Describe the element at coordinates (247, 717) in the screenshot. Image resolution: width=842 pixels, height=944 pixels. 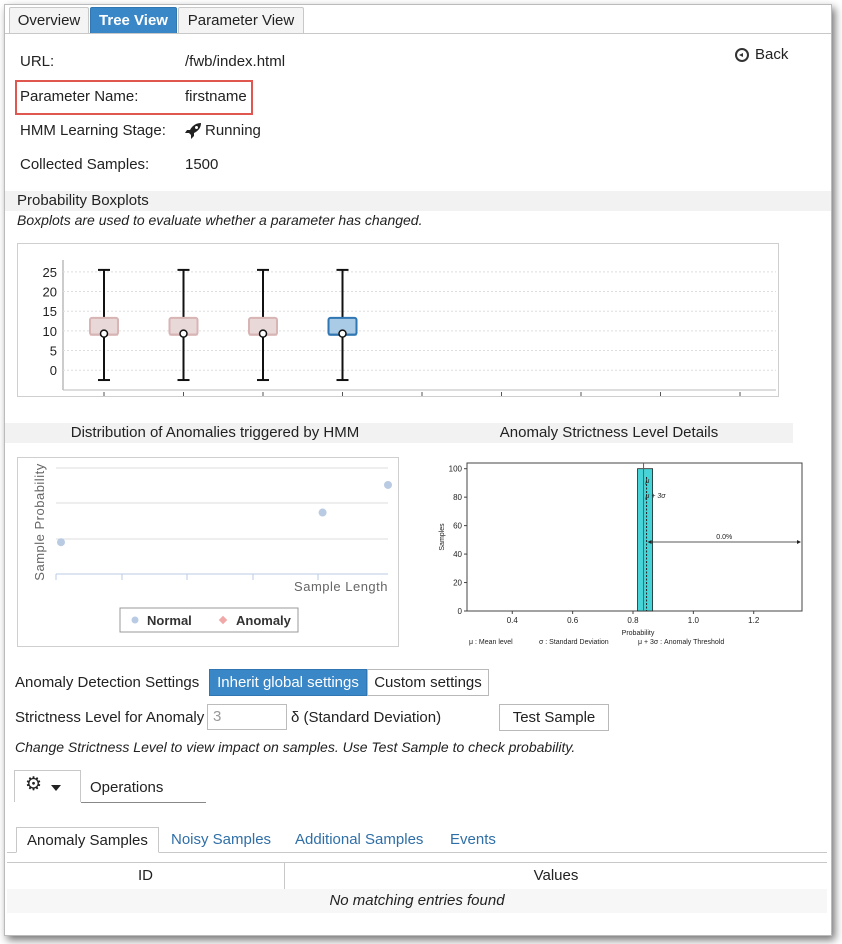
I see `strictness-level-input: 3` at that location.